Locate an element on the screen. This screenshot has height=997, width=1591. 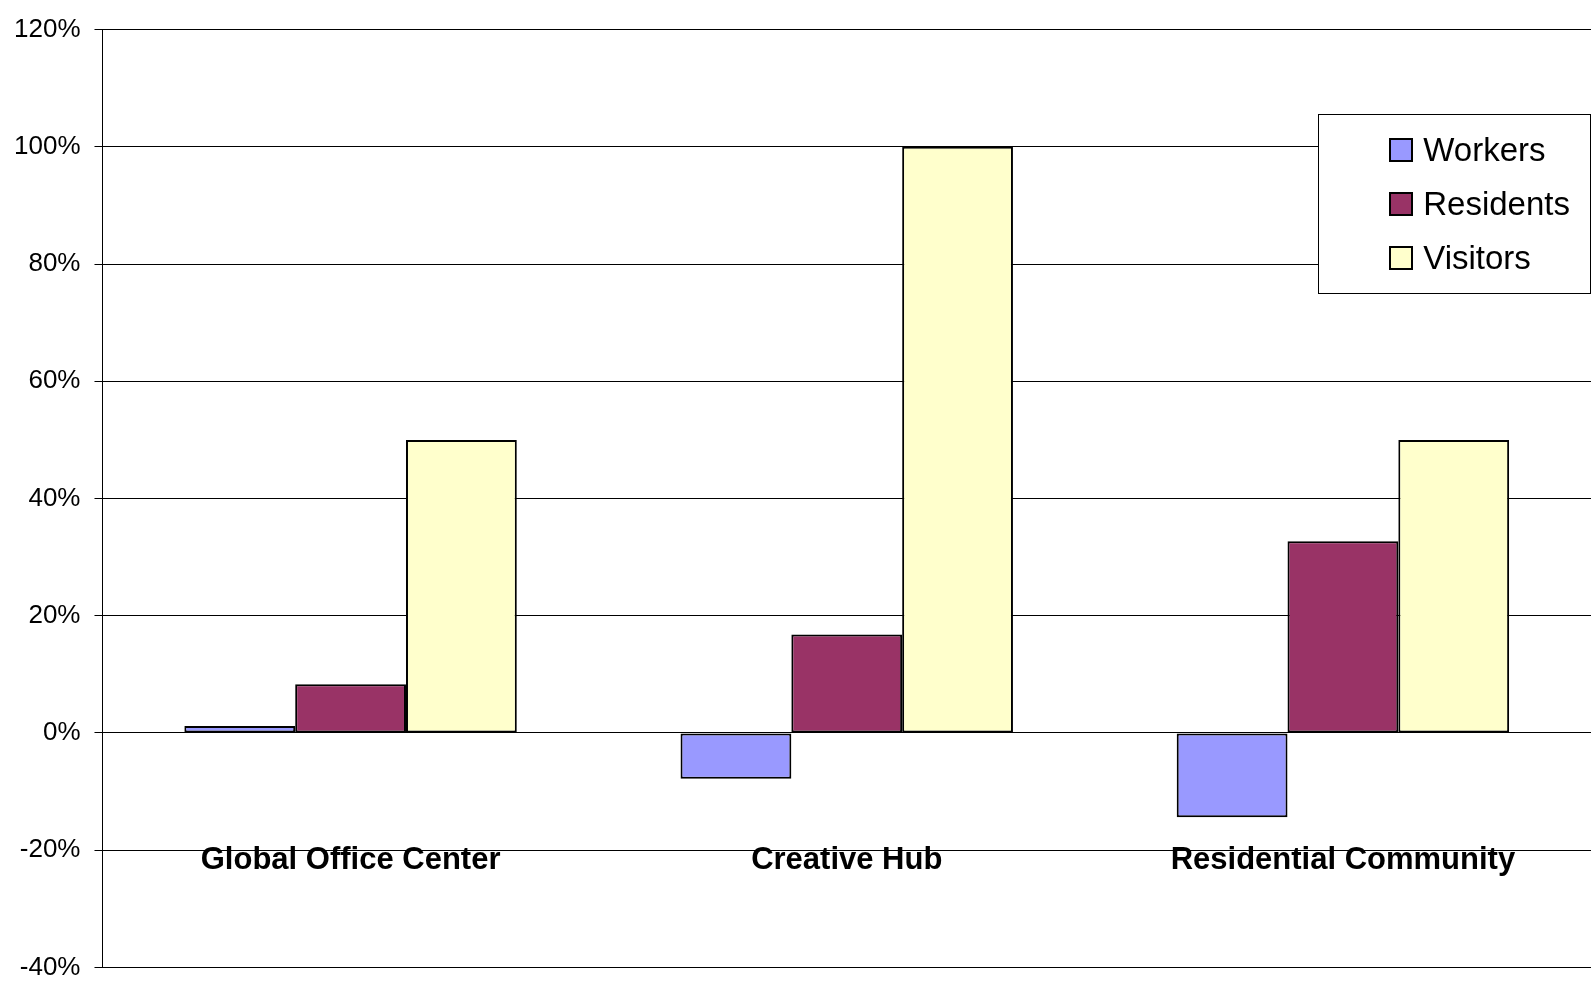
y-tick-label: 20% is located at coordinates (54, 613).